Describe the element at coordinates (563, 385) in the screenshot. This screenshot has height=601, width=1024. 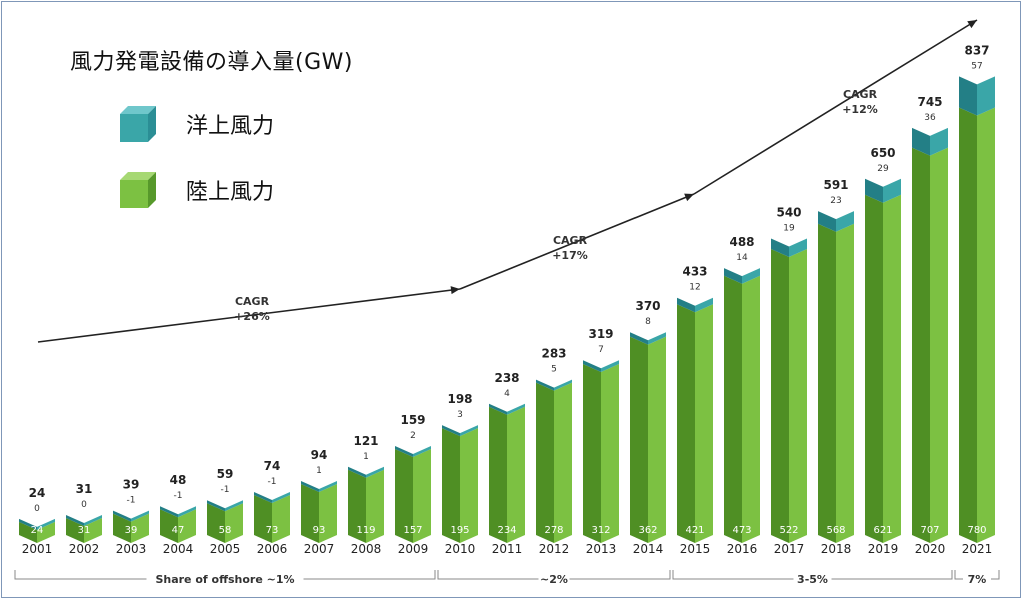
I see `bar-offshore-right-2012` at that location.